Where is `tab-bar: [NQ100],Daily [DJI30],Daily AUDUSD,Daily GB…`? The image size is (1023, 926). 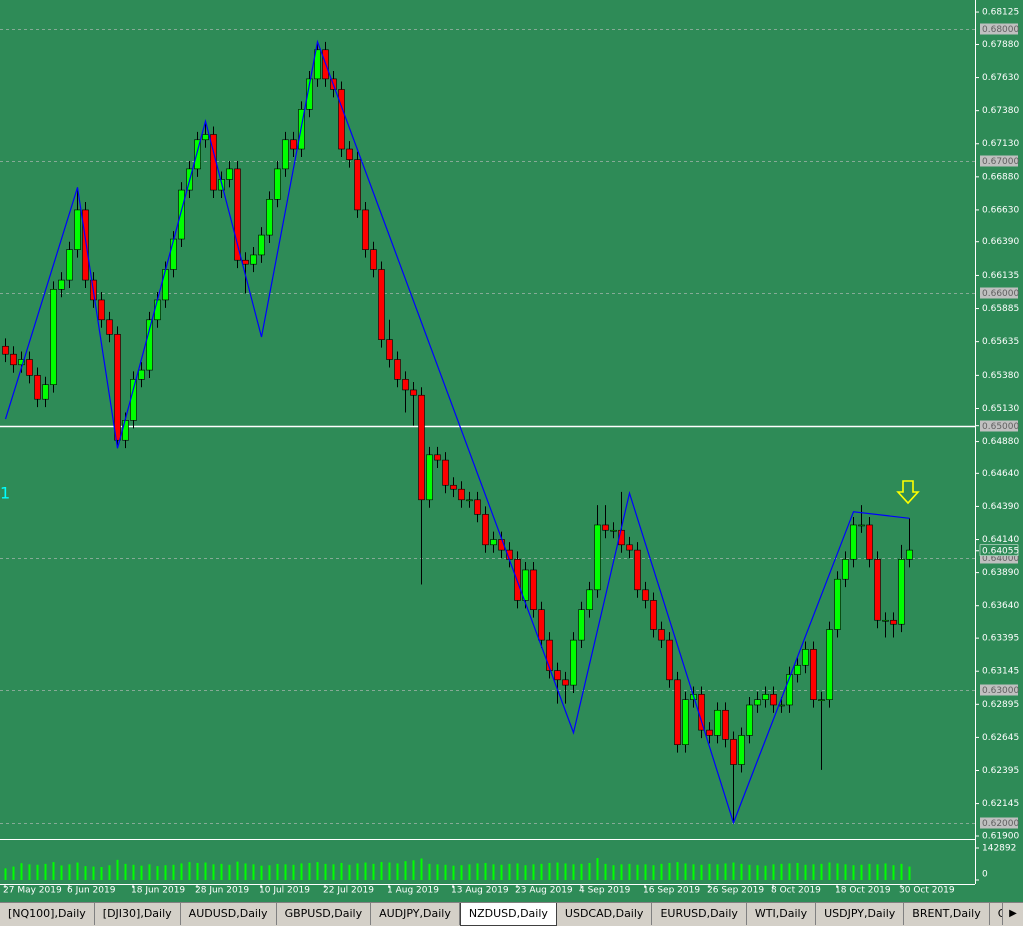
tab-bar: [NQ100],Daily [DJI30],Daily AUDUSD,Daily GB… is located at coordinates (511, 914).